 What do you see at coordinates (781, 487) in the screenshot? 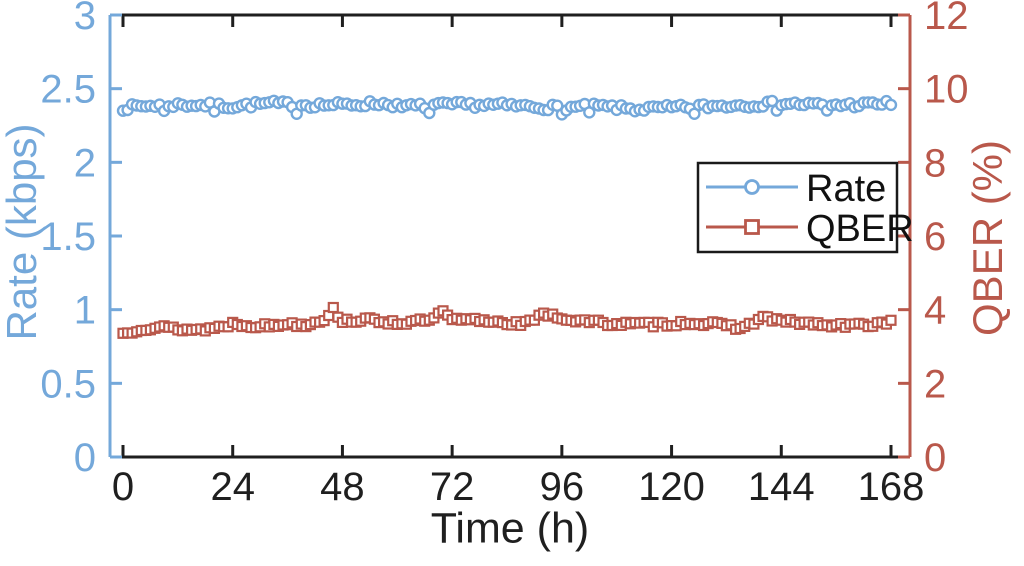
I see `x-tick-label: 144` at bounding box center [781, 487].